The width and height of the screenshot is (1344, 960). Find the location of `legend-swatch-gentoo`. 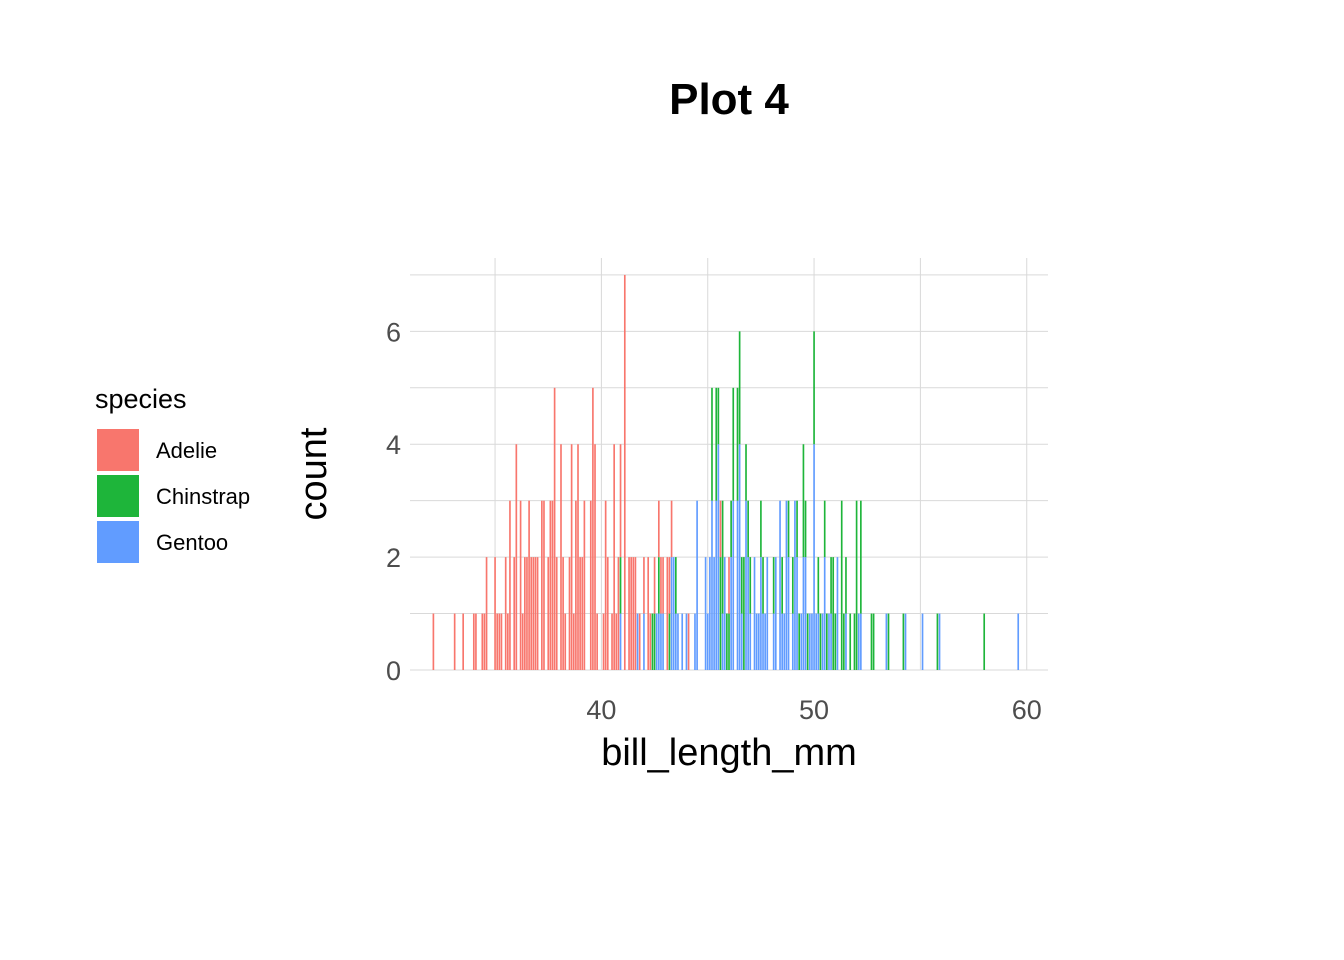

legend-swatch-gentoo is located at coordinates (118, 542).